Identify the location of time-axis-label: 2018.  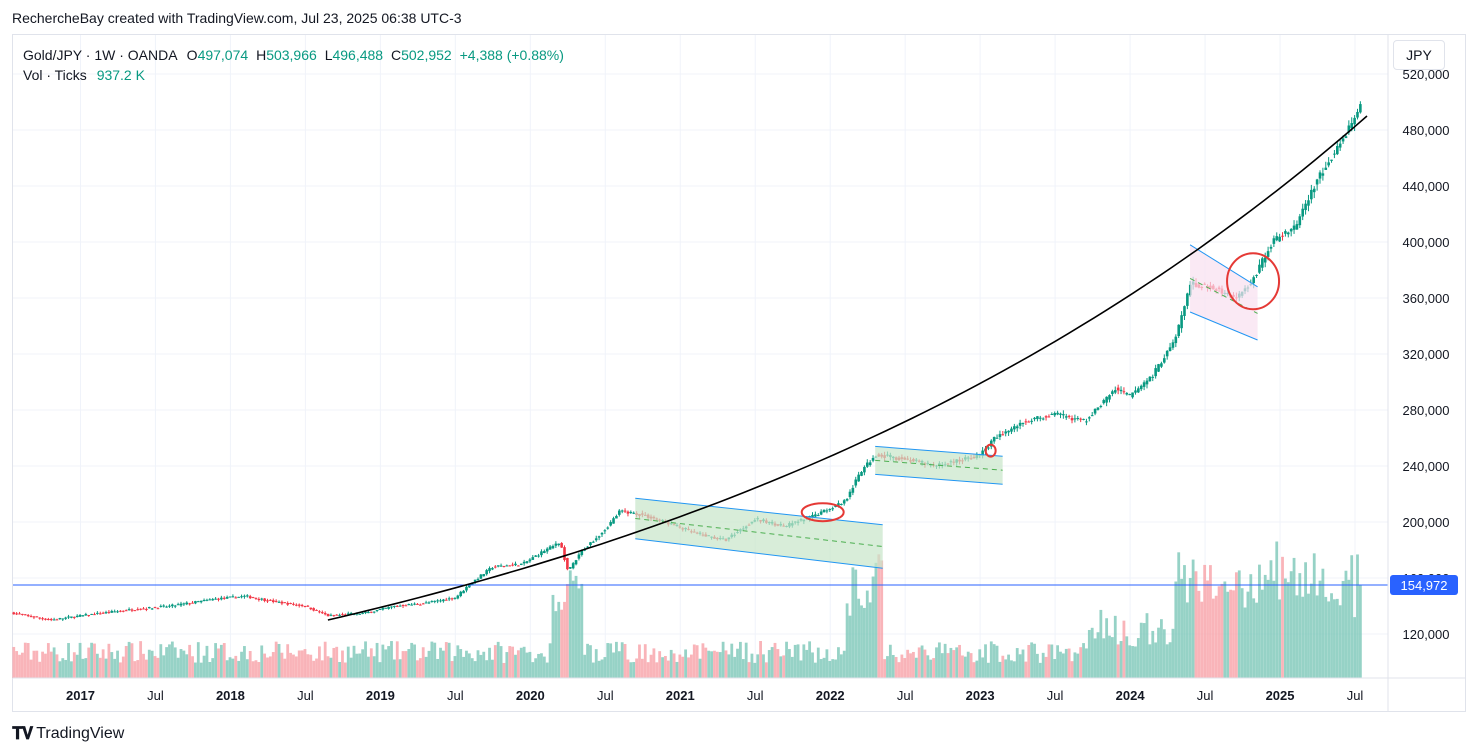
(230, 695).